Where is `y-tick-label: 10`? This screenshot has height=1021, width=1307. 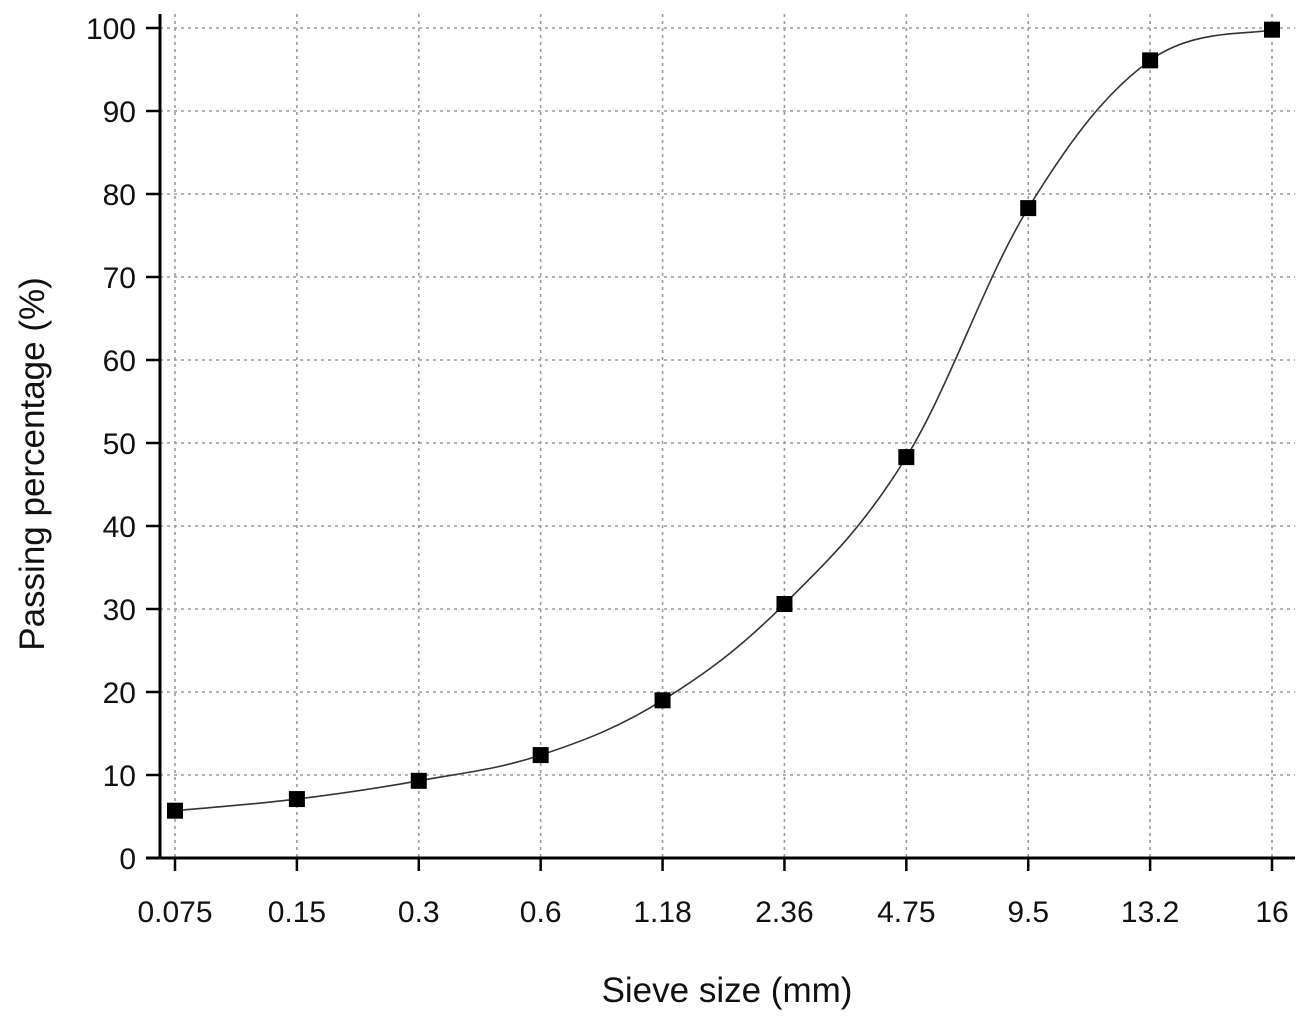 y-tick-label: 10 is located at coordinates (119, 776).